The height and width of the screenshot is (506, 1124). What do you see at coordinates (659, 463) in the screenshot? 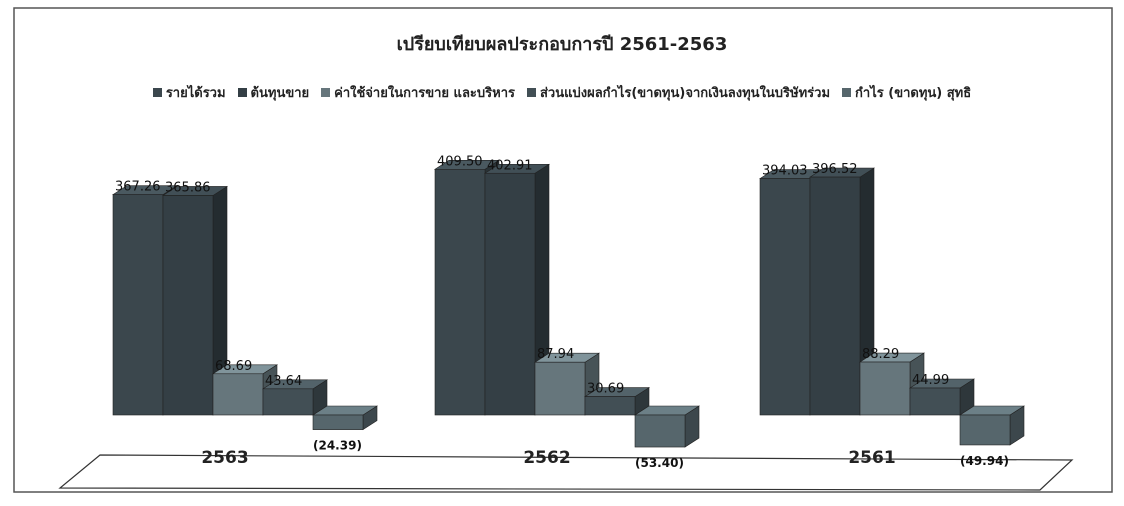
I see `data-label: (53.40)` at bounding box center [659, 463].